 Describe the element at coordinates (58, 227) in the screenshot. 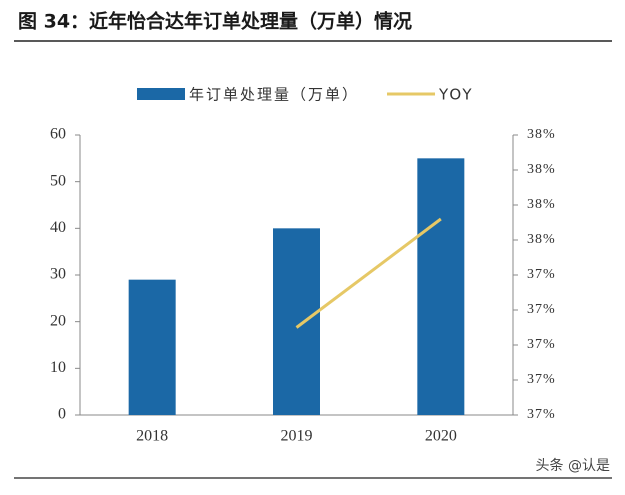

I see `y-tick-label: 40` at that location.